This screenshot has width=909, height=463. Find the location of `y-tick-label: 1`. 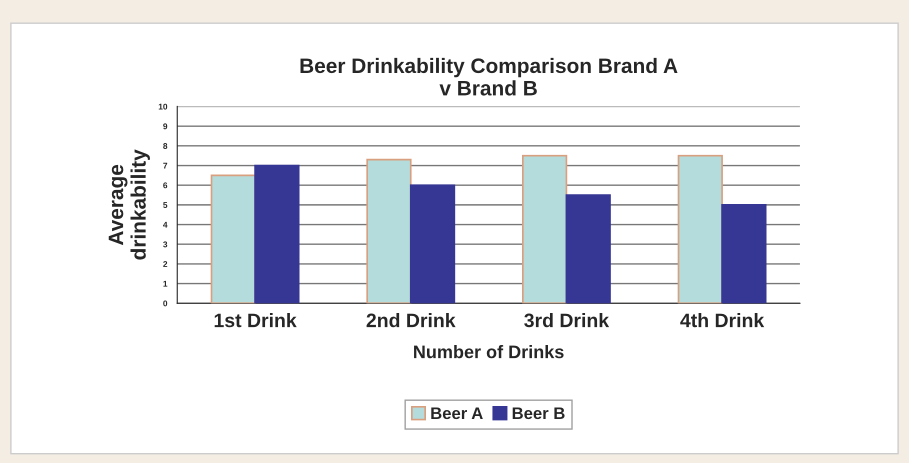

y-tick-label: 1 is located at coordinates (165, 283).